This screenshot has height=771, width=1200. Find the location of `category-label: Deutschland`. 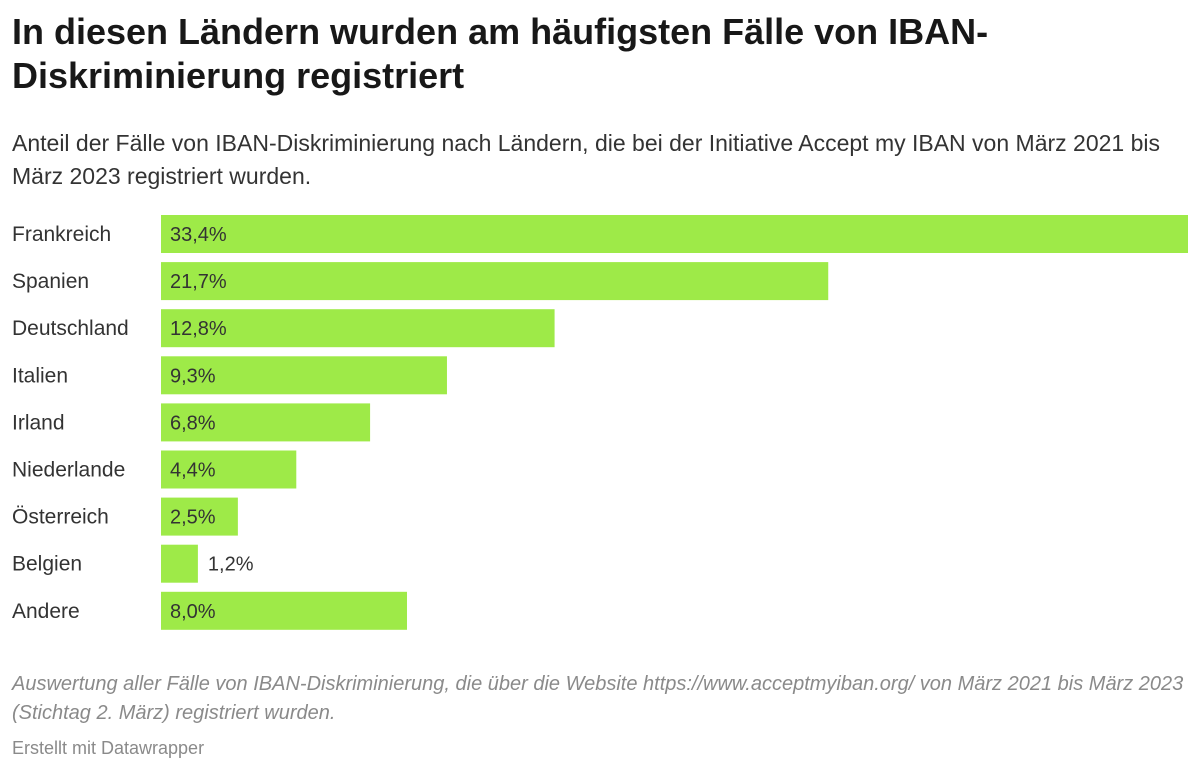

category-label: Deutschland is located at coordinates (70, 328).